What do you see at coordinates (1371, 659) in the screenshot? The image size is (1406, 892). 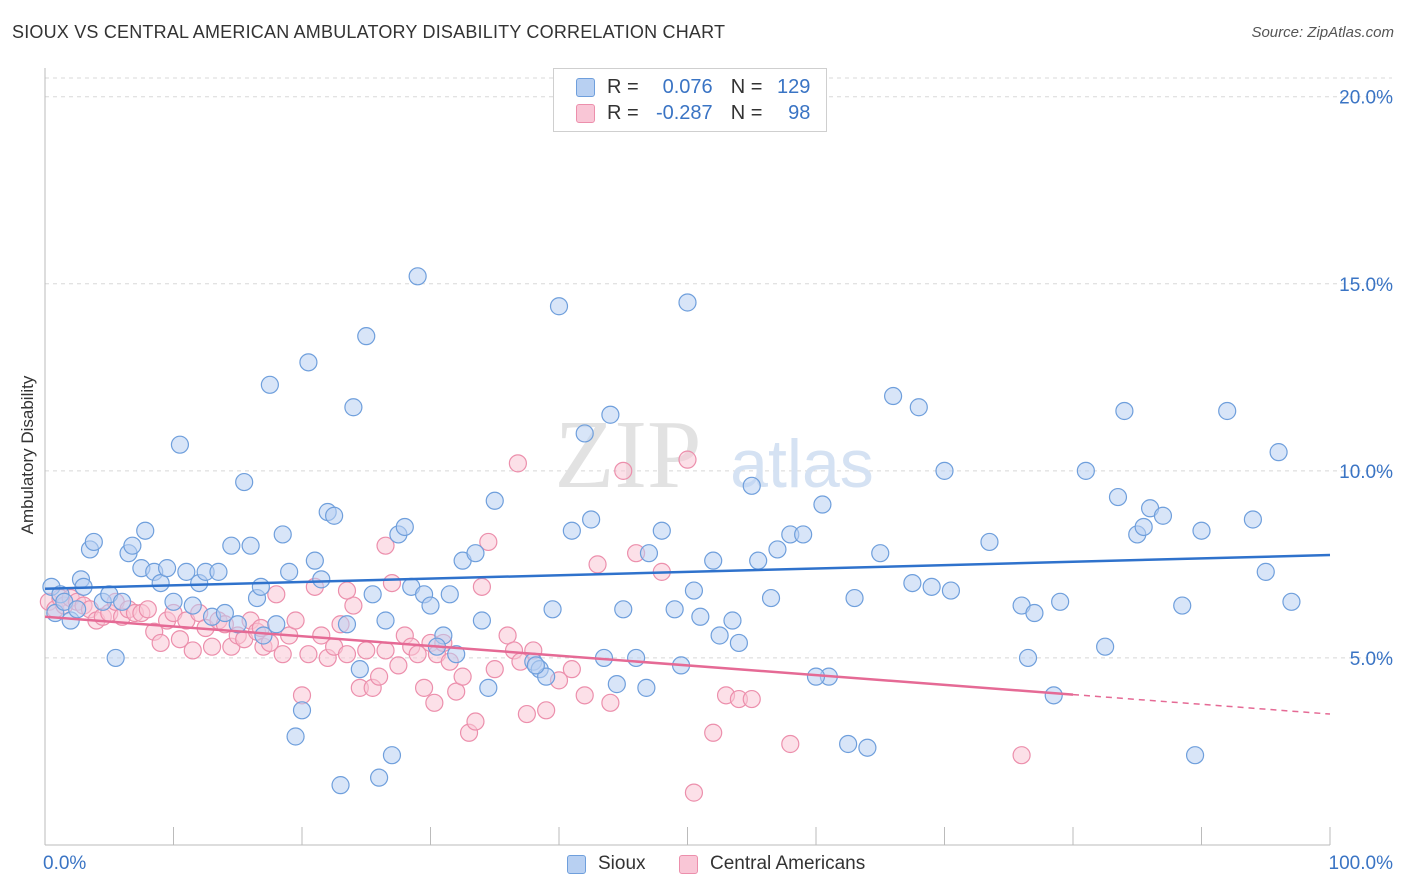 I see `y-tick-label: 5.0%` at bounding box center [1371, 659].